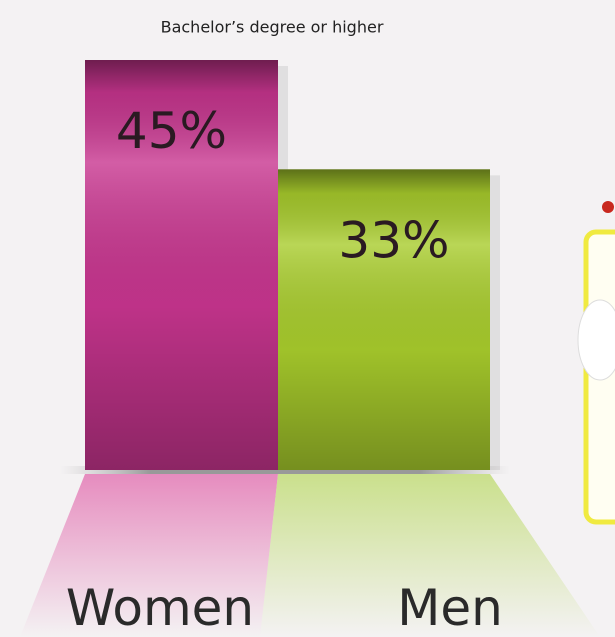 The image size is (615, 637). What do you see at coordinates (495, 323) in the screenshot?
I see `bar-shadow` at bounding box center [495, 323].